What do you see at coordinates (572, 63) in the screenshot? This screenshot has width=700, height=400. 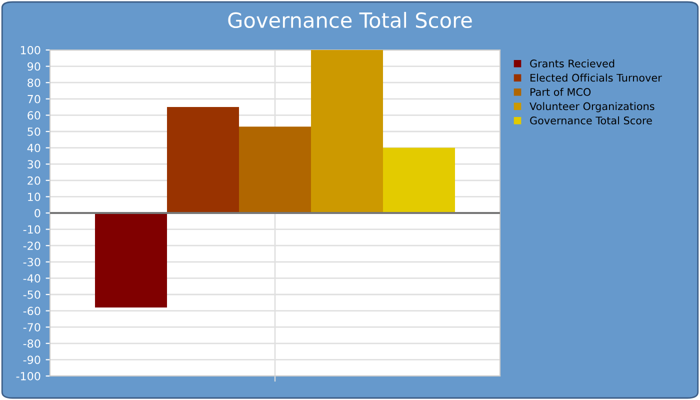 I see `legend-label: Grants Recieved` at bounding box center [572, 63].